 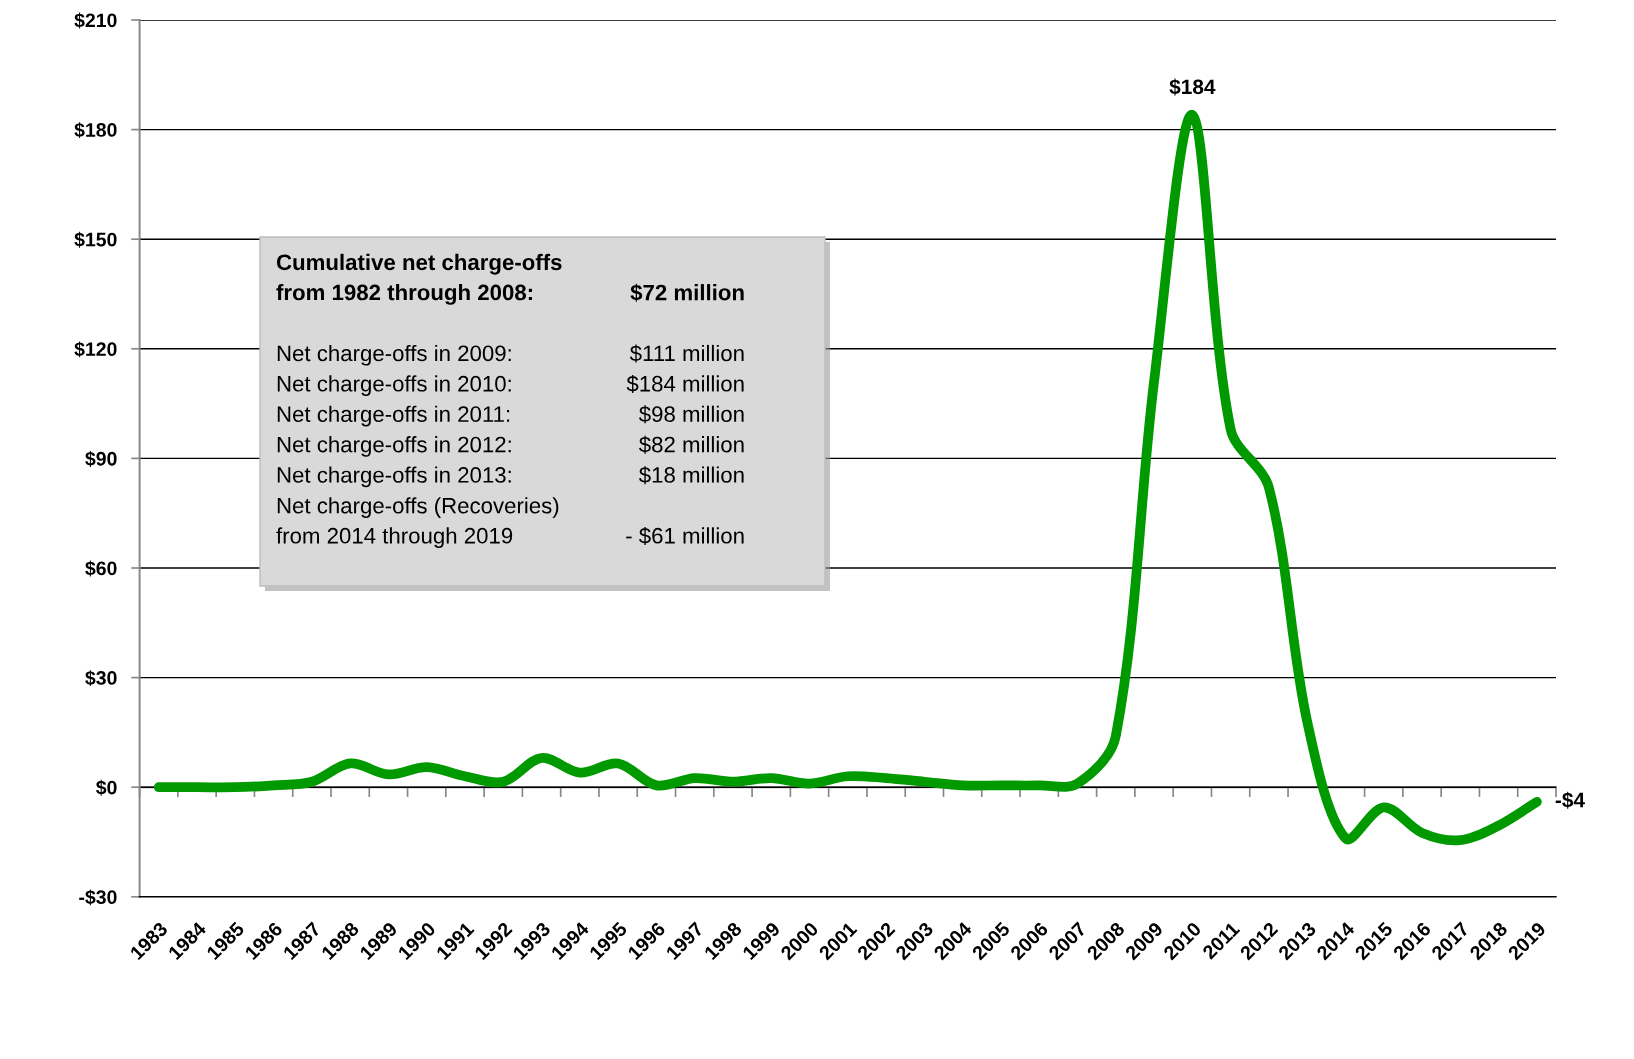 What do you see at coordinates (394, 355) in the screenshot?
I see `annotation: Net charge-offs in 2009:` at bounding box center [394, 355].